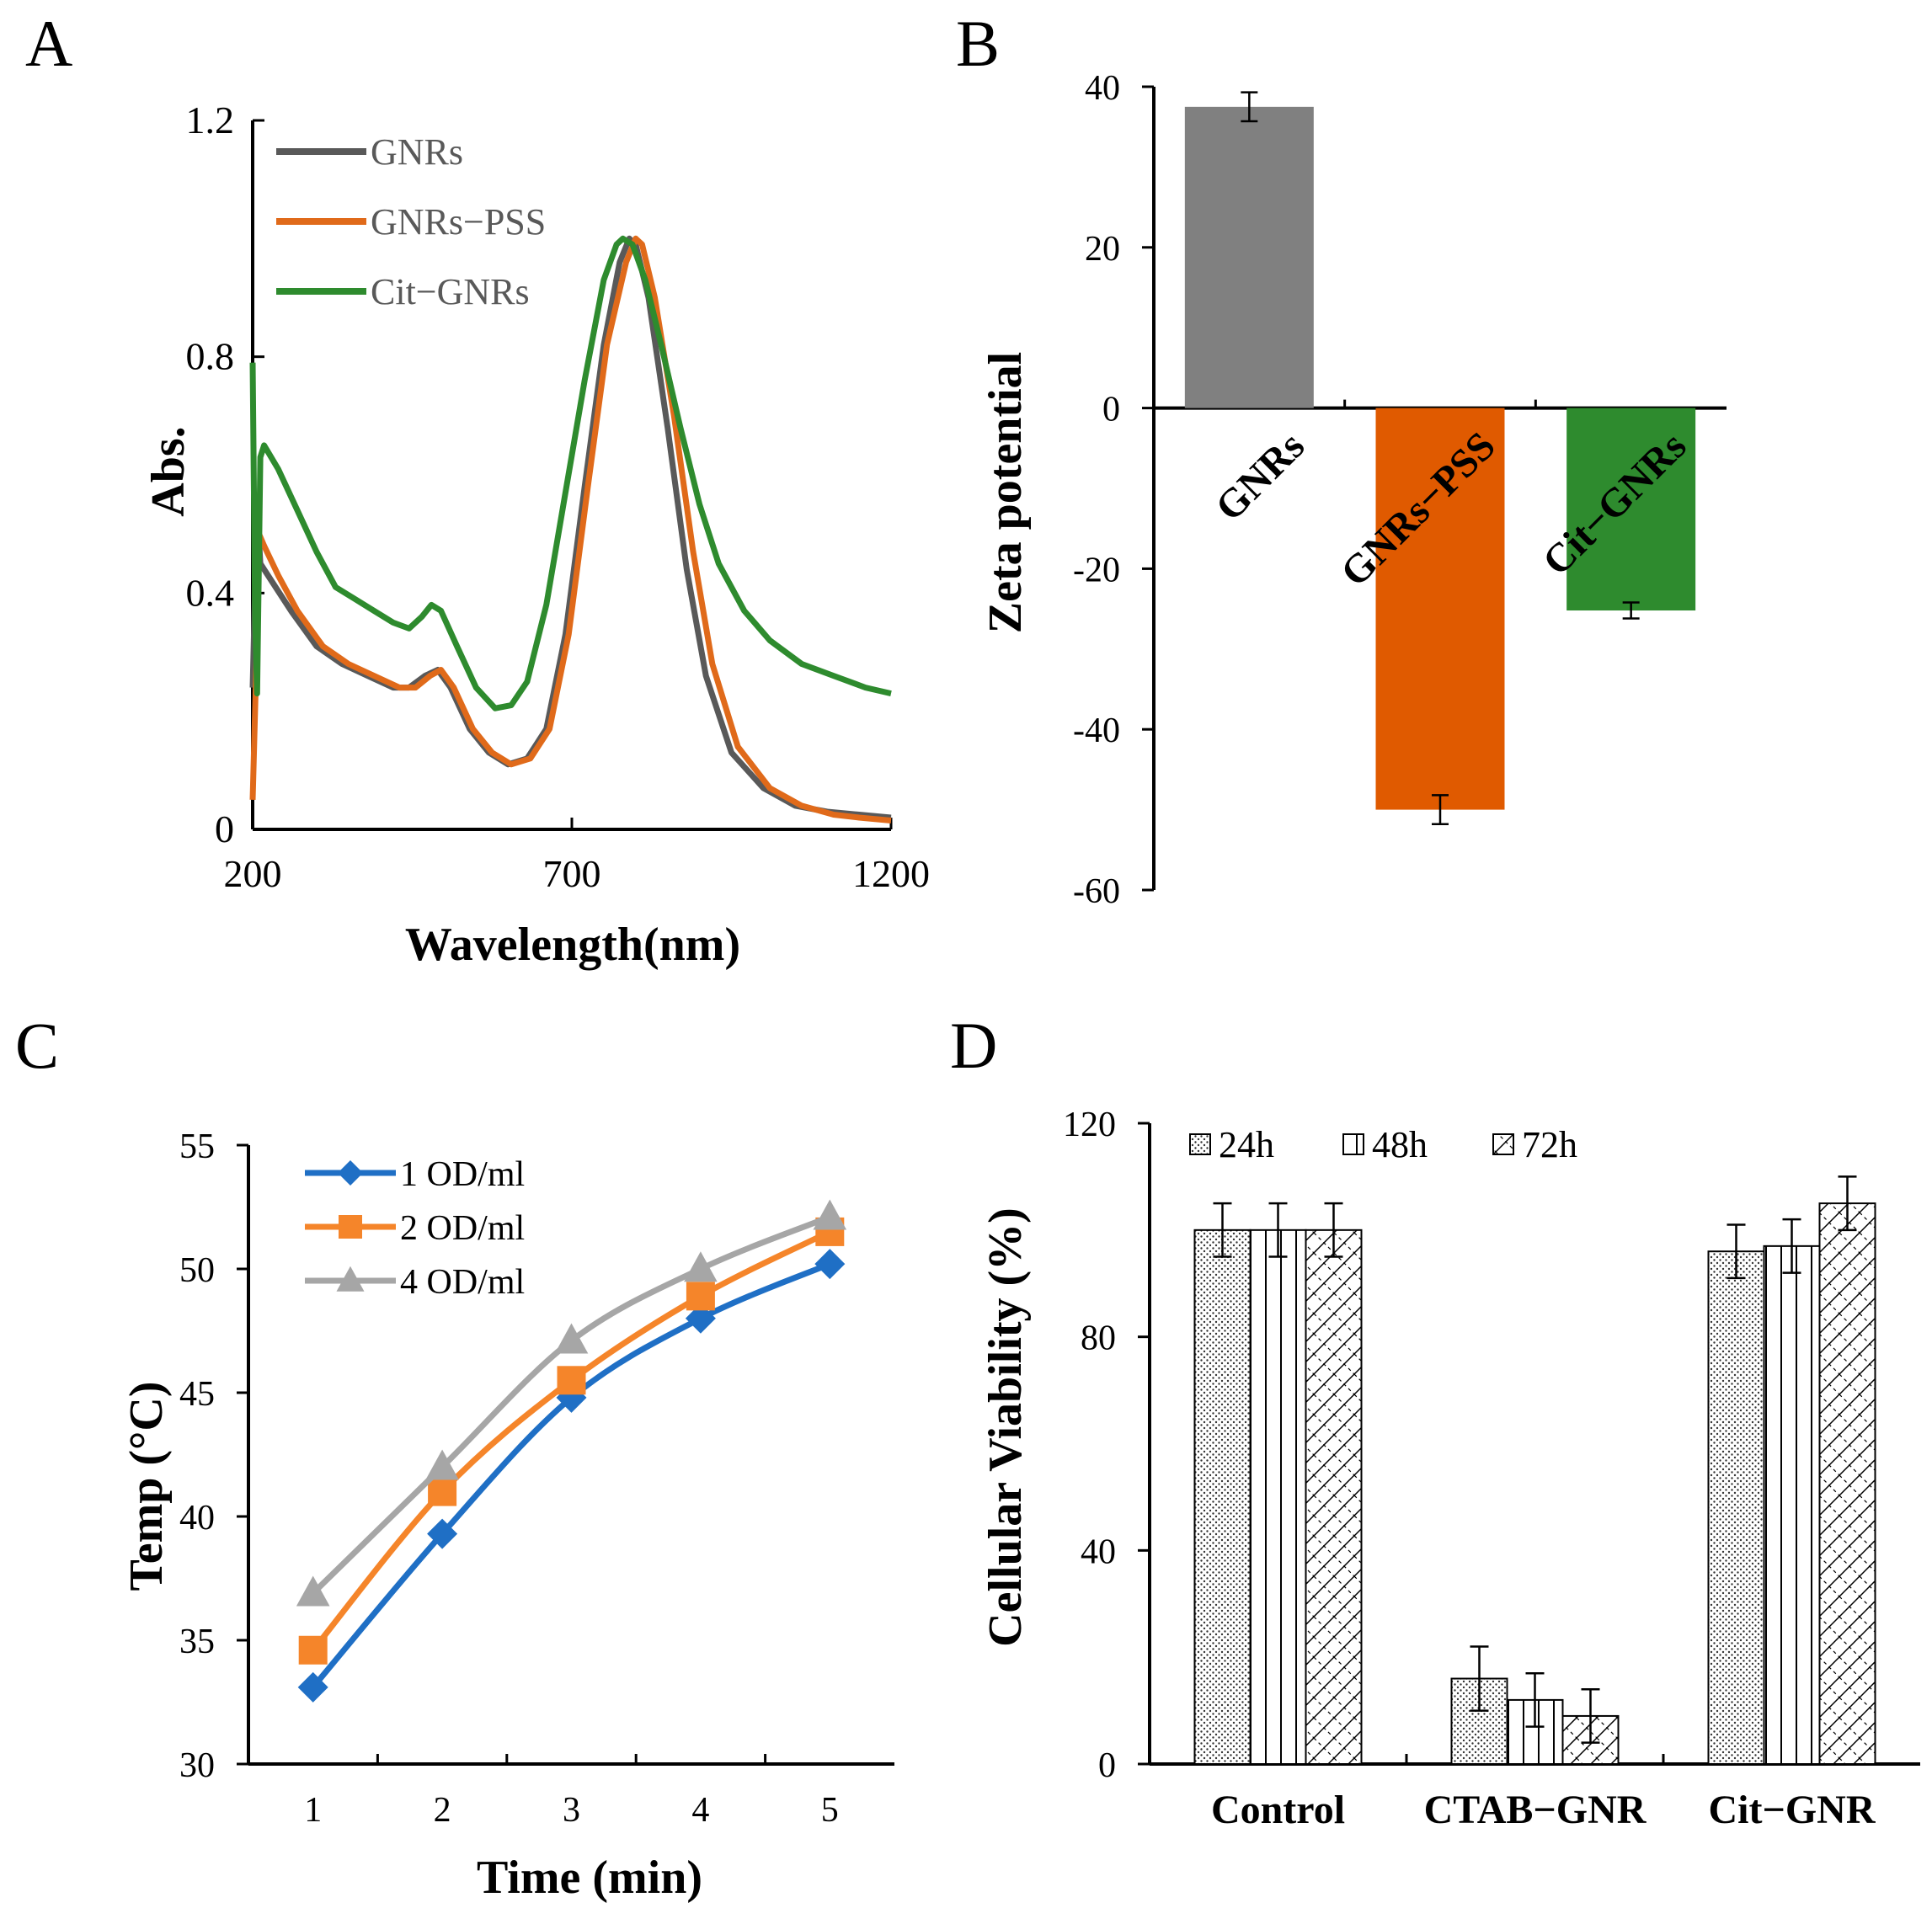 The height and width of the screenshot is (1908, 1932). Describe the element at coordinates (1005, 1427) in the screenshot. I see `panel-d-y-axis-label: Cellular Viability (%)` at that location.